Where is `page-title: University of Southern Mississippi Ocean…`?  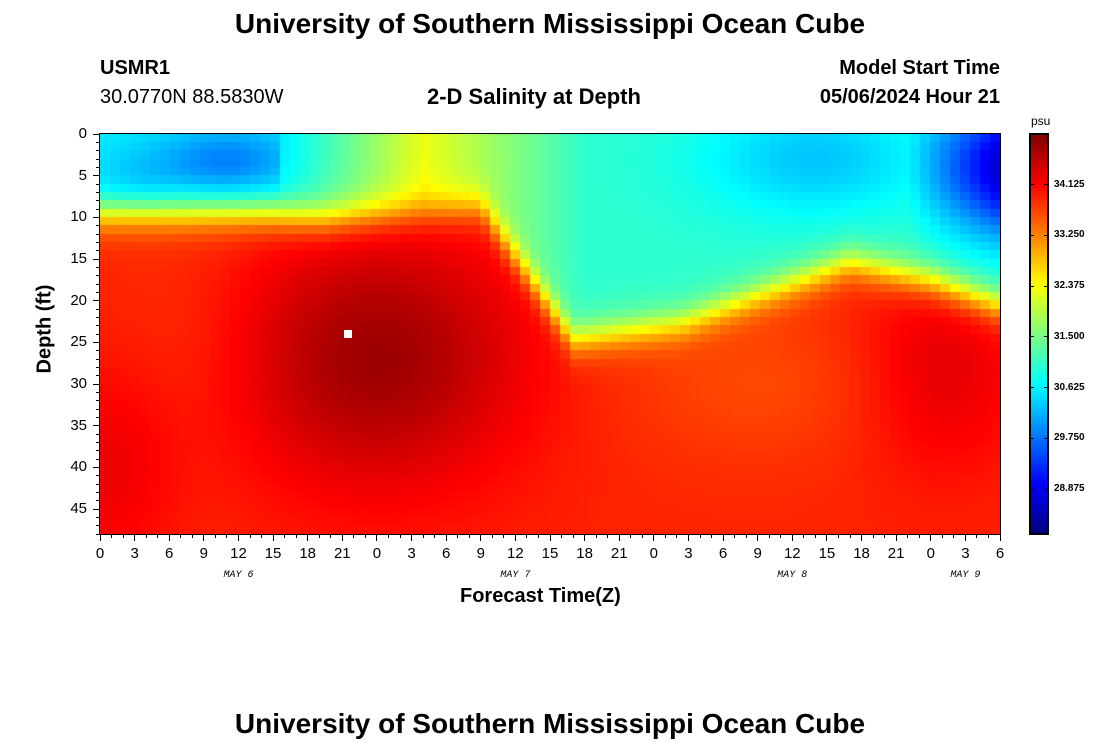 page-title: University of Southern Mississippi Ocean… is located at coordinates (550, 23).